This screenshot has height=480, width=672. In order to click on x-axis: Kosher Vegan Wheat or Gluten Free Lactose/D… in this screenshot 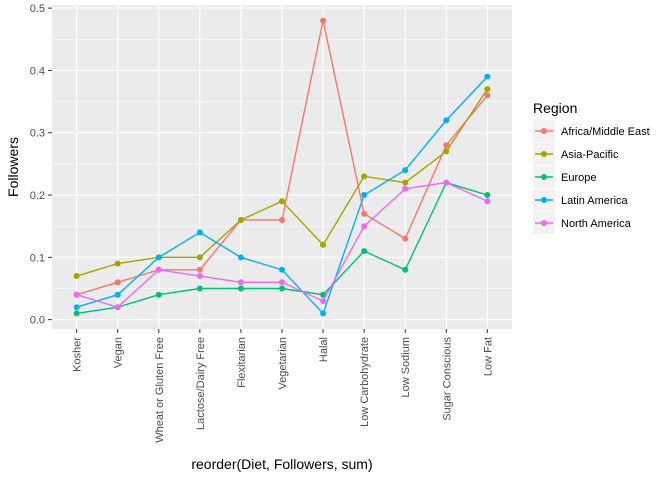, I will do `click(283, 386)`.